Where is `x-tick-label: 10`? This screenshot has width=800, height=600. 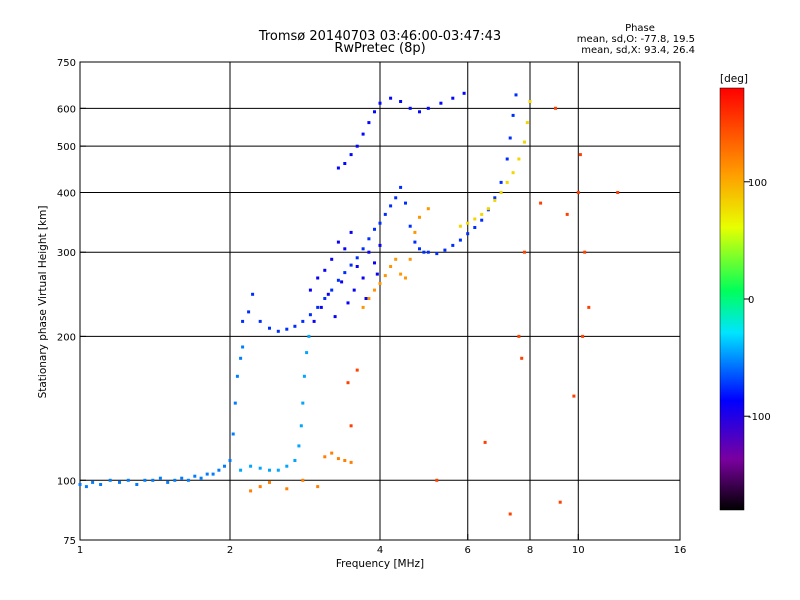 x-tick-label: 10 is located at coordinates (578, 550).